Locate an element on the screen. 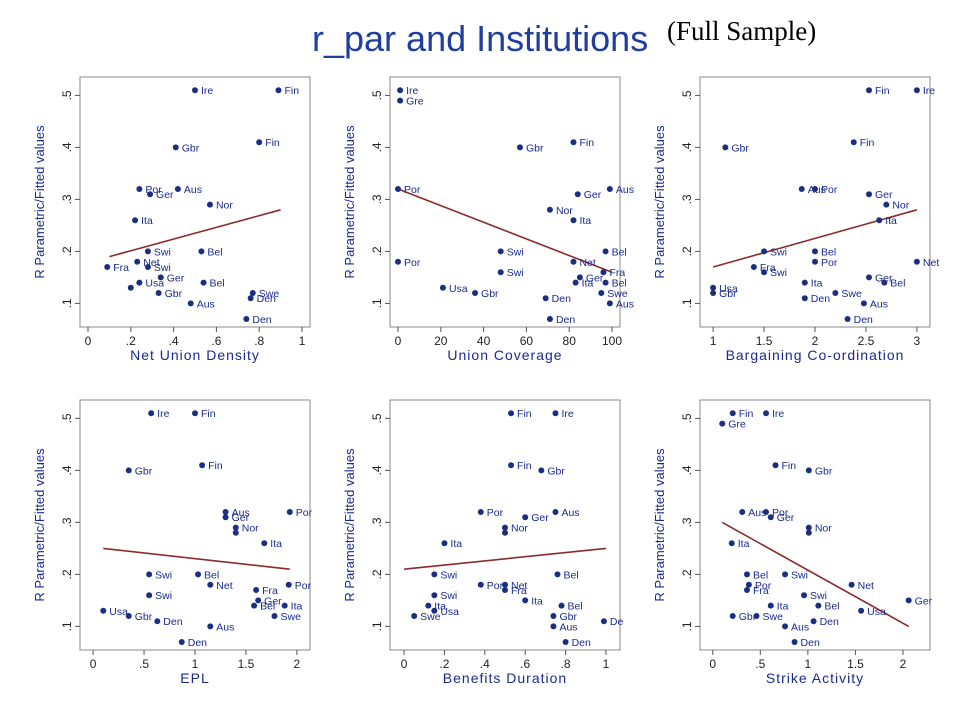 This screenshot has width=960, height=720. point-label: Fra is located at coordinates (270, 591).